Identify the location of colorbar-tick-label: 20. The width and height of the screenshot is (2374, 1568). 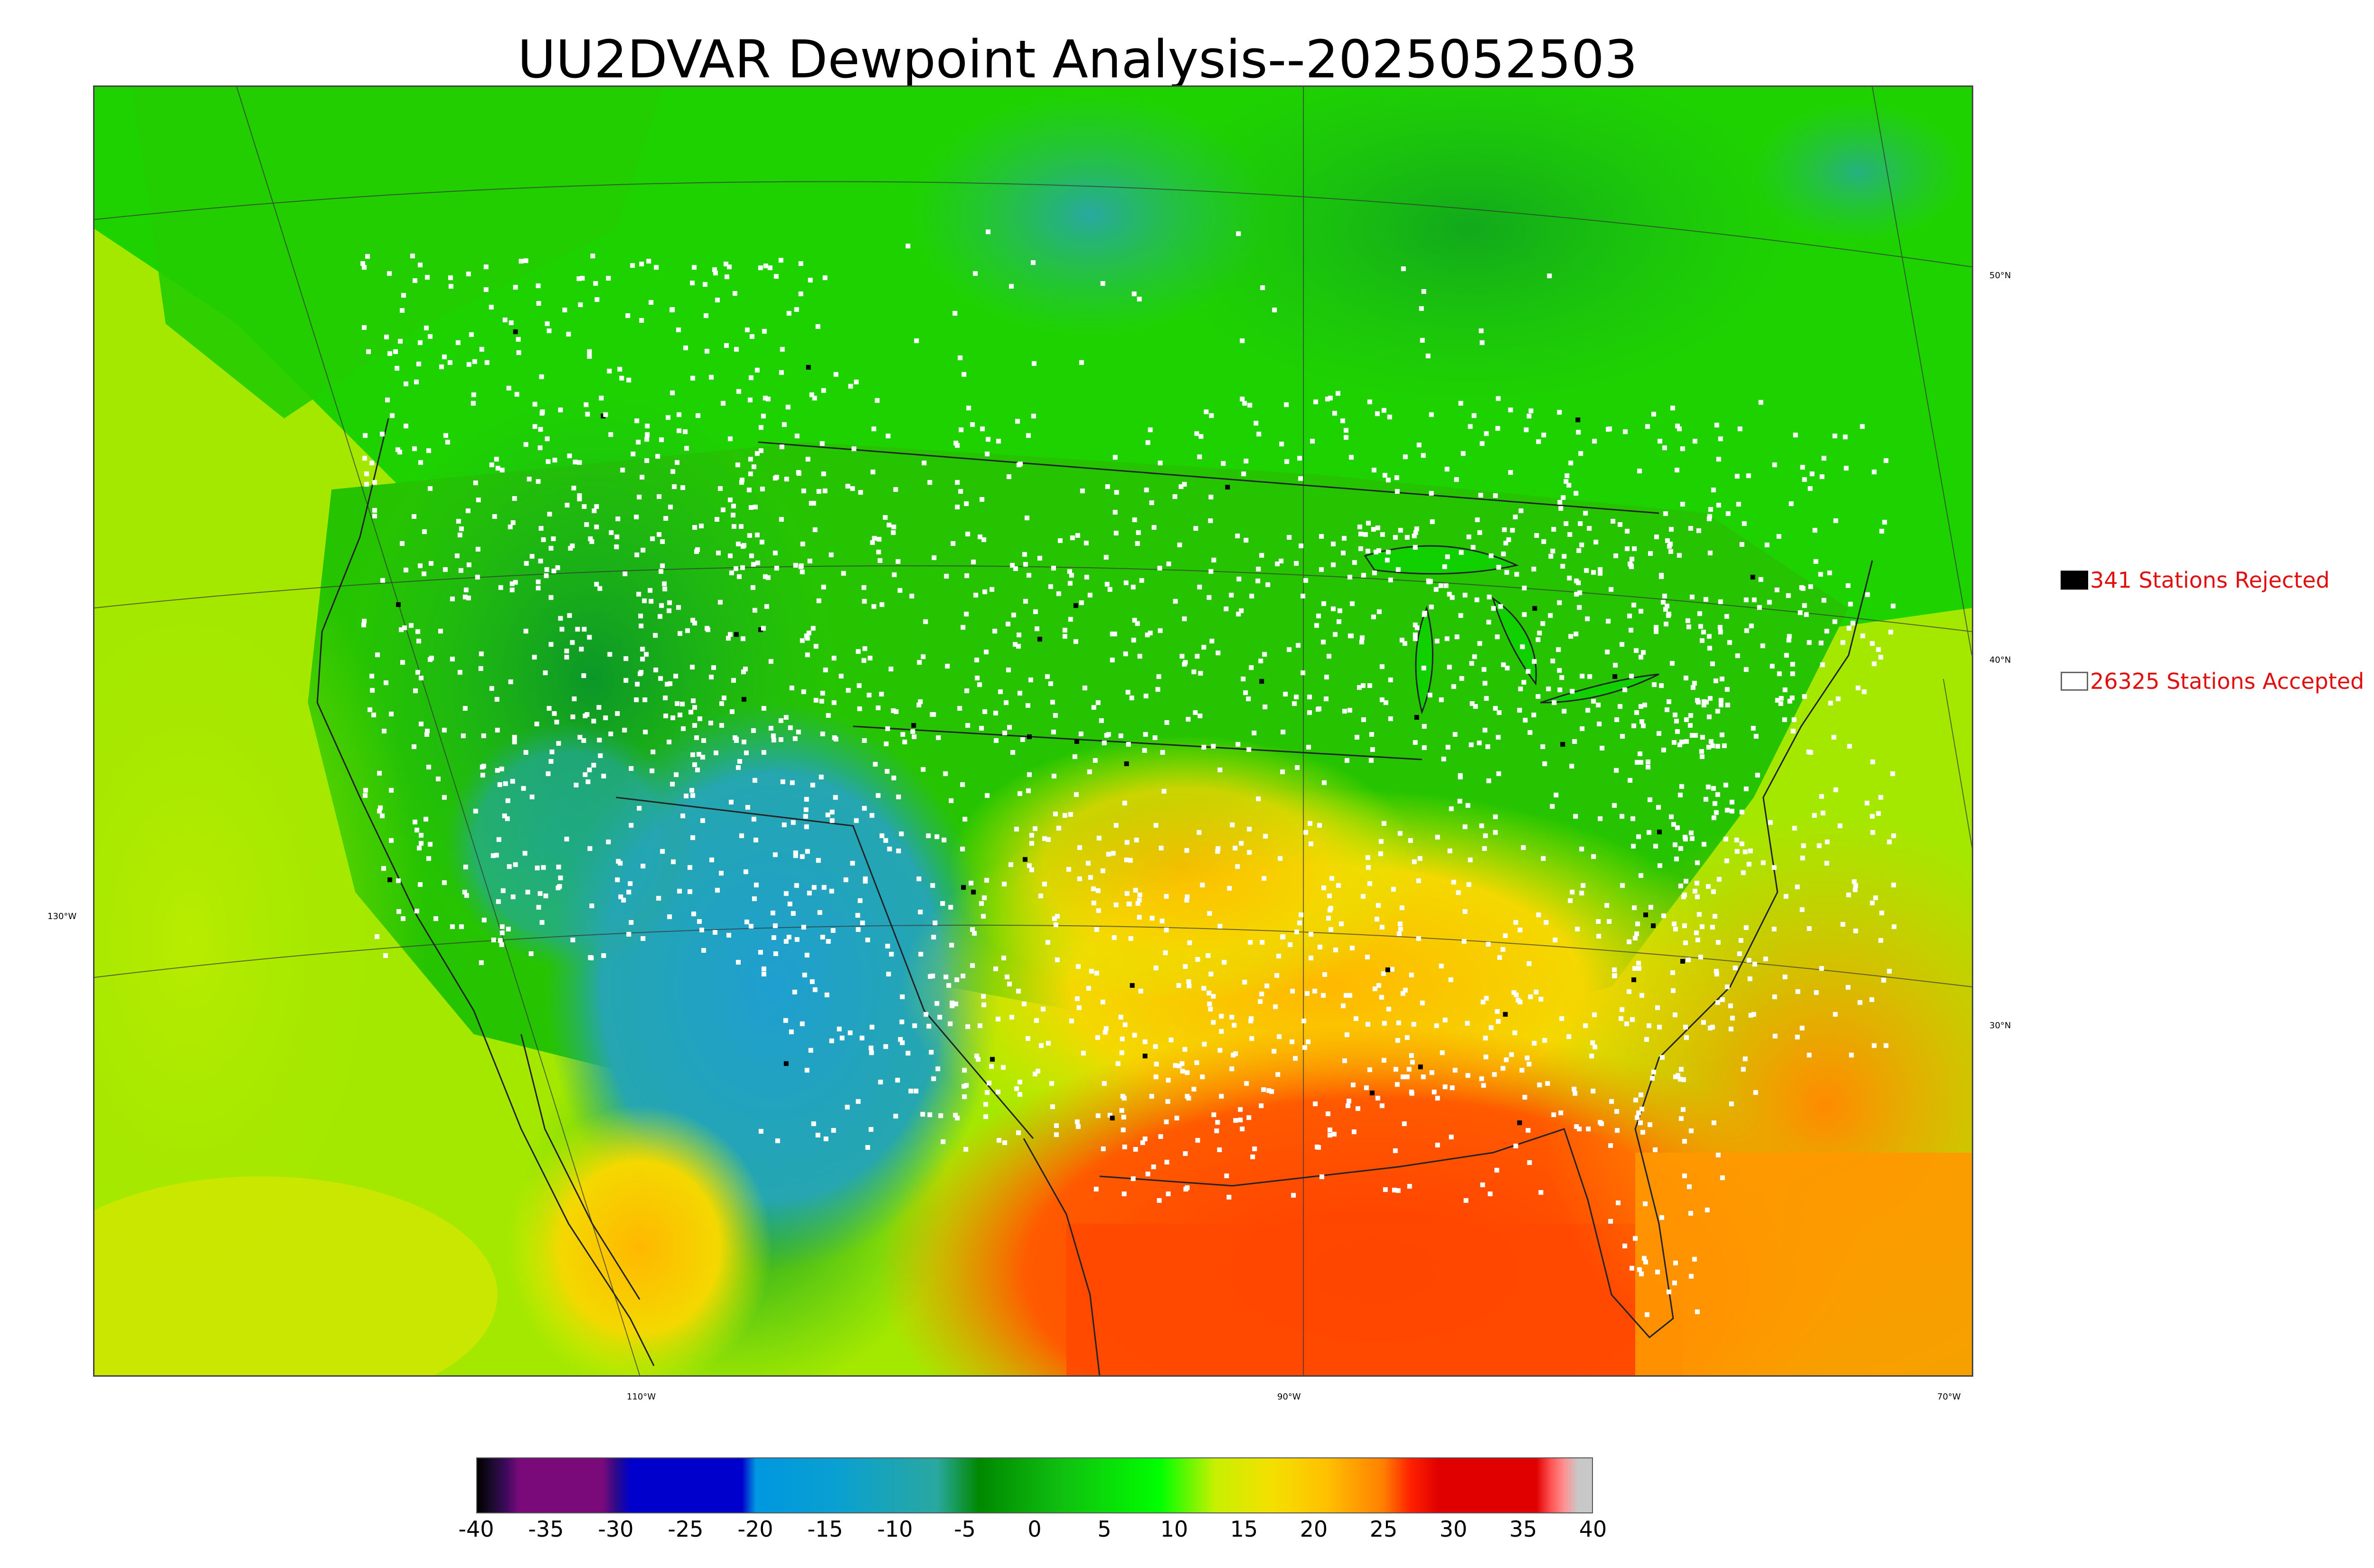
(1314, 1529).